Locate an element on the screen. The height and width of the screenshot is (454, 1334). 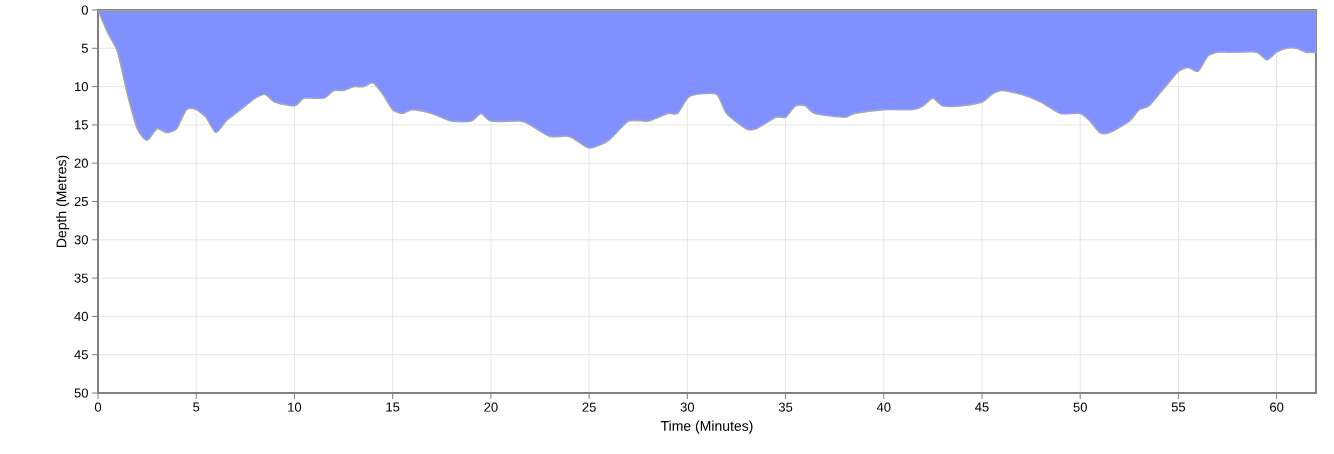
x-tick-label: 0 is located at coordinates (98, 407).